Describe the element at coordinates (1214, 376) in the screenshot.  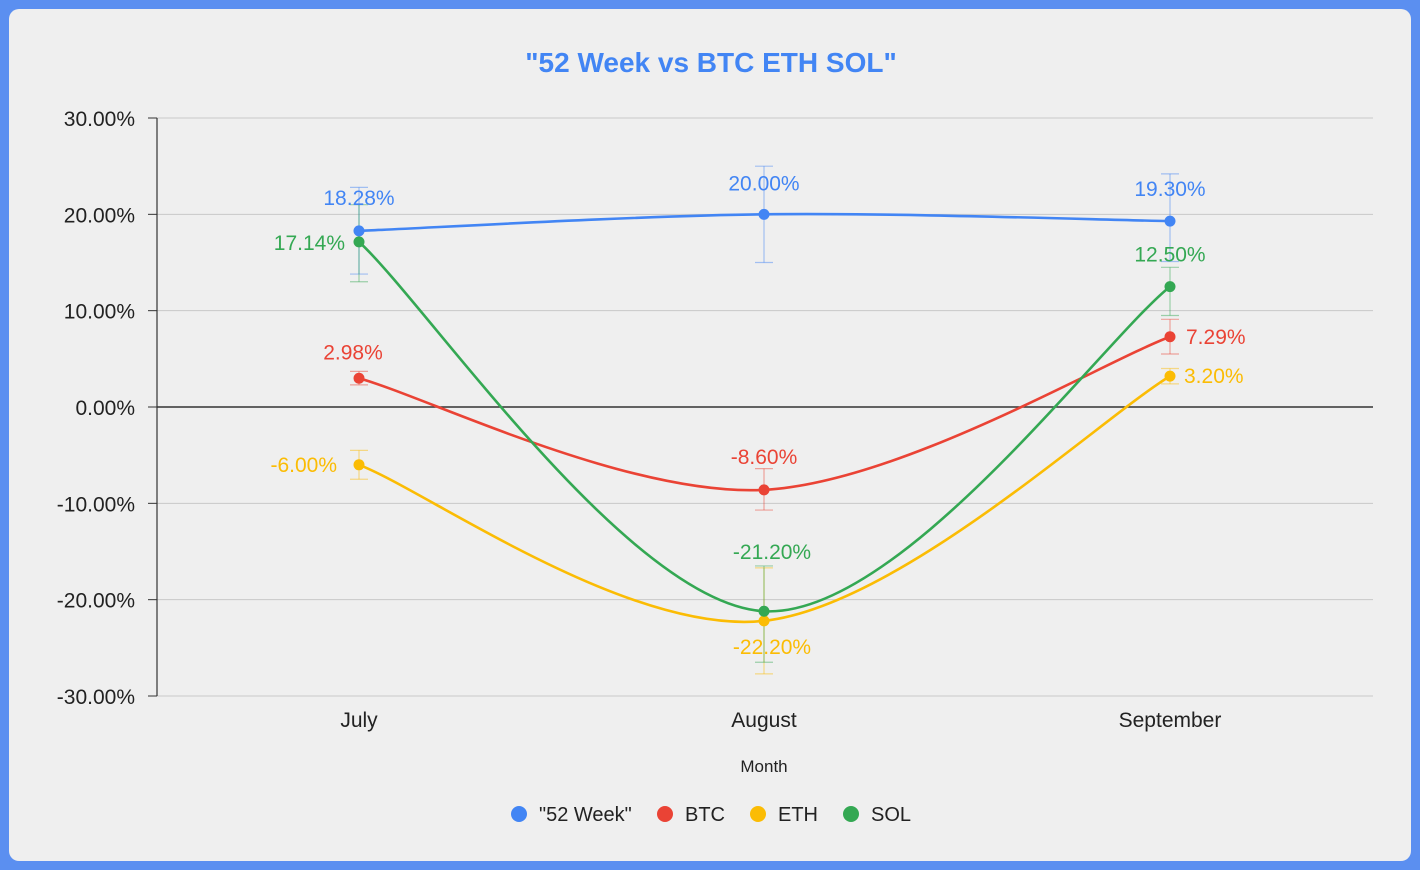
I see `data-label: 3.20%` at that location.